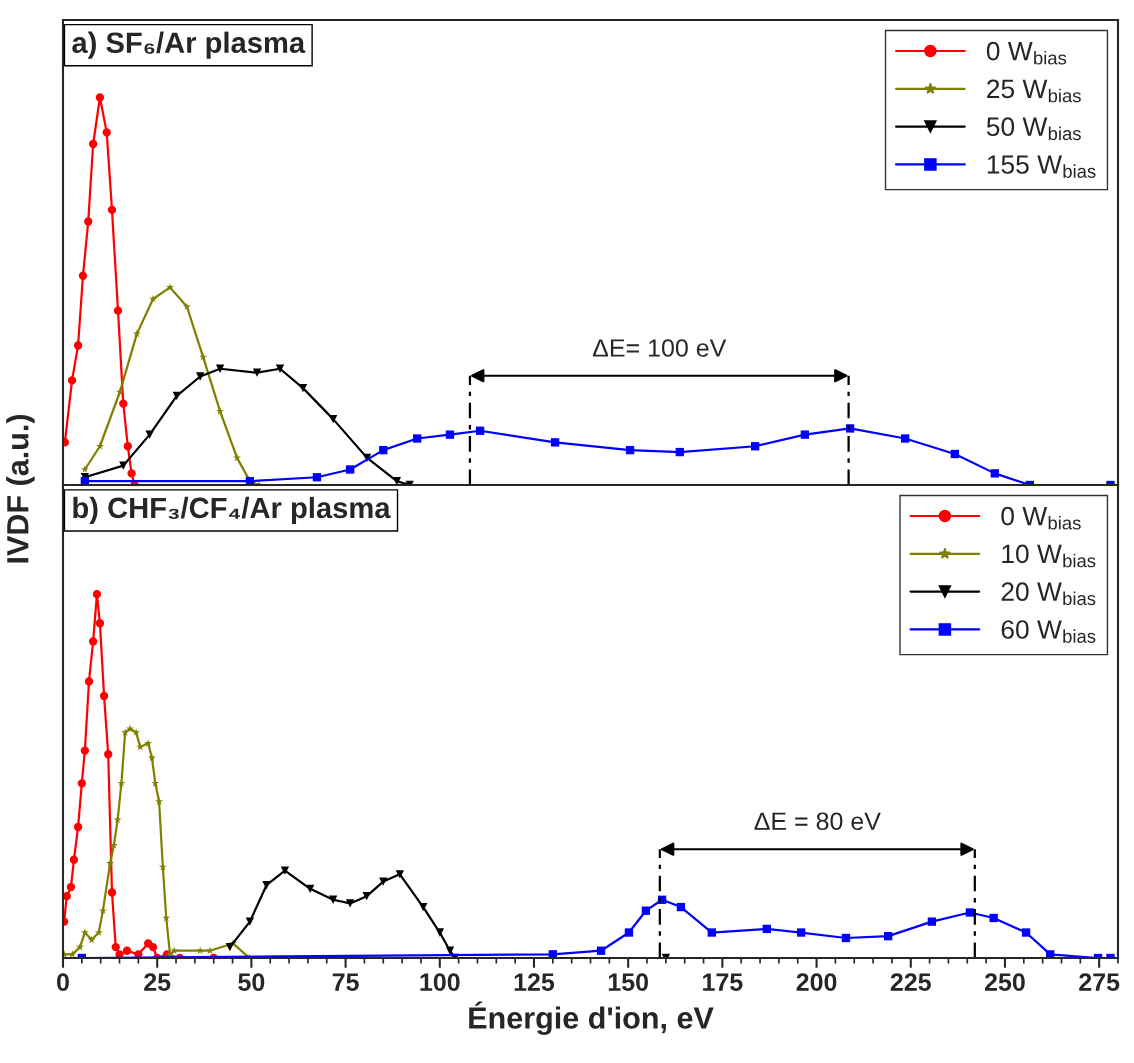 Image resolution: width=1134 pixels, height=1063 pixels. Describe the element at coordinates (1099, 982) in the screenshot. I see `x-tick-label: 275` at that location.